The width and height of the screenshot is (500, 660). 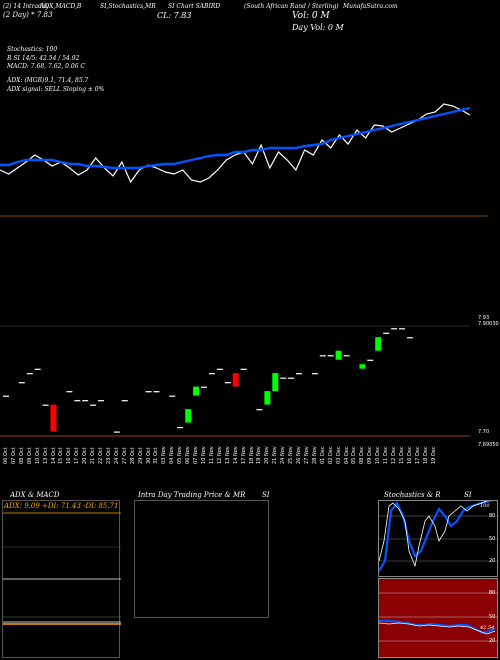 I want to click on stoch-tick-20: 20, so click(x=492, y=561).